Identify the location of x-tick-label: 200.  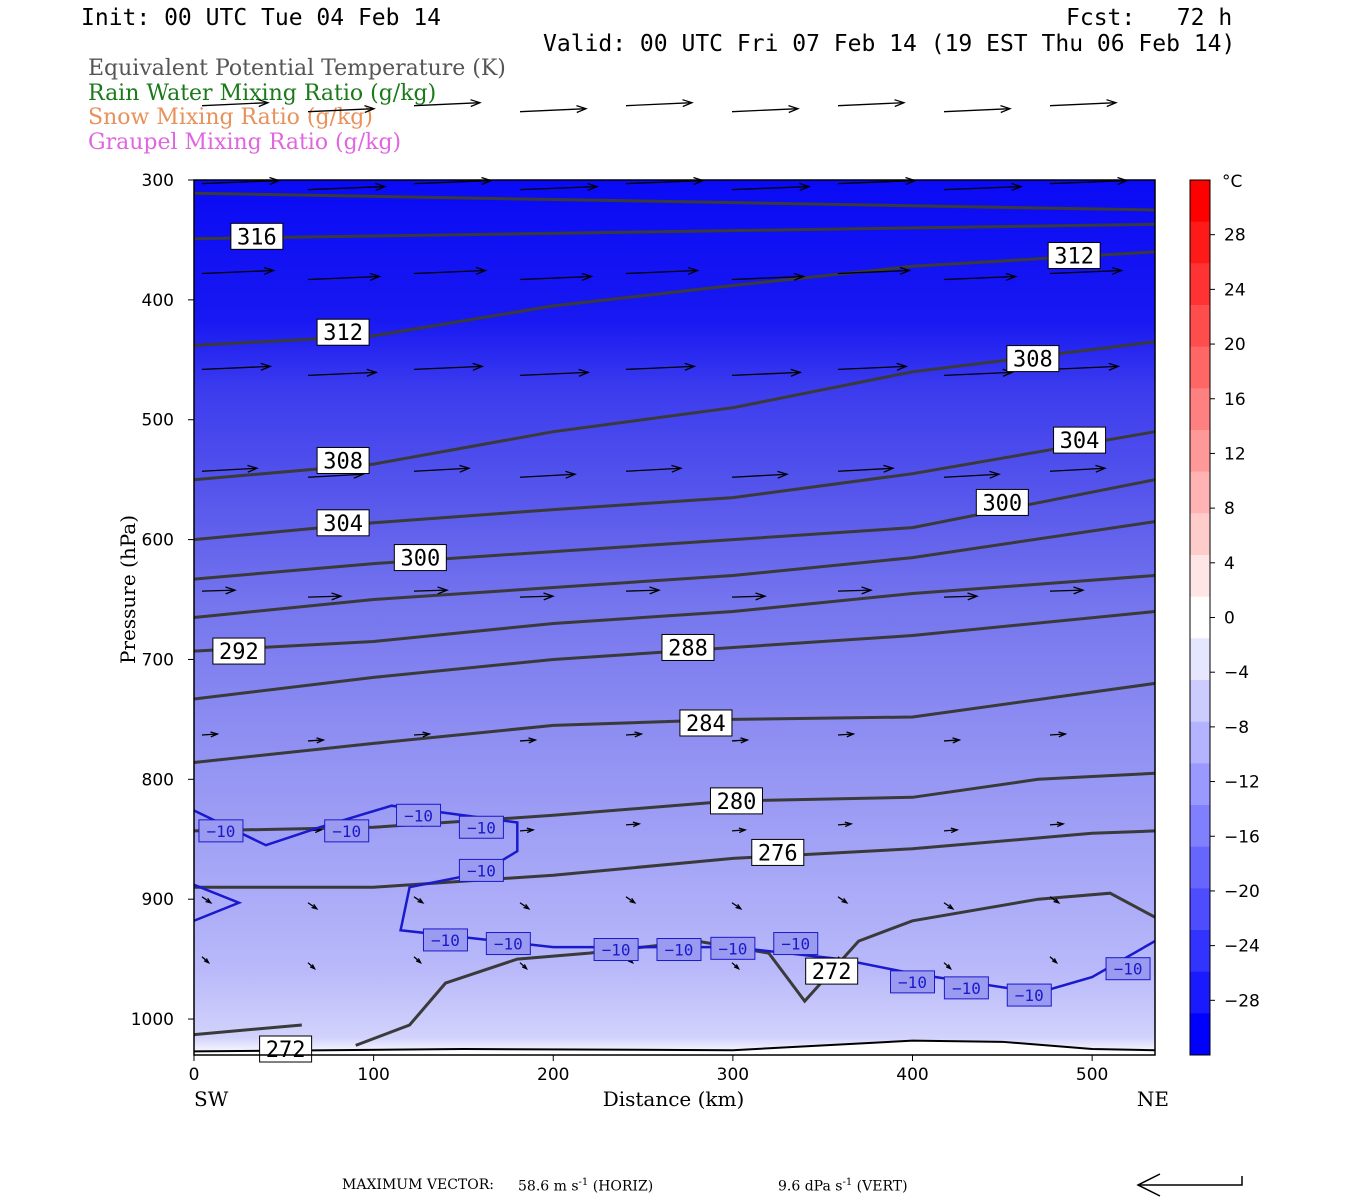
(553, 1075).